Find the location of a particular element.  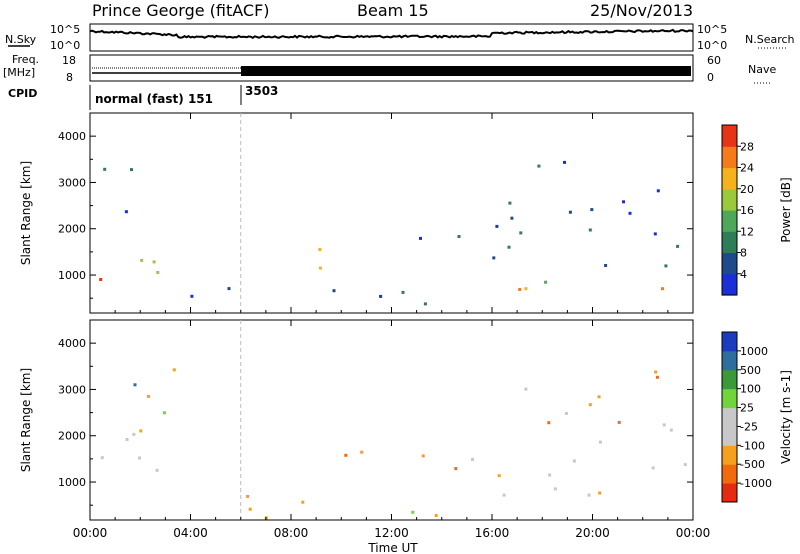

cpid-segment-2: 3503 is located at coordinates (261, 91).